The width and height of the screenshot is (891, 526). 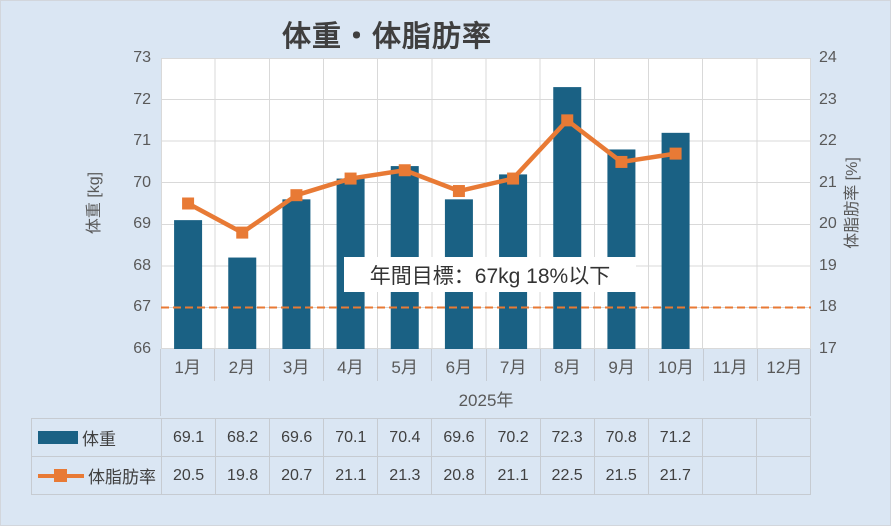 I want to click on table-value-cell: 21.7, so click(x=675, y=476).